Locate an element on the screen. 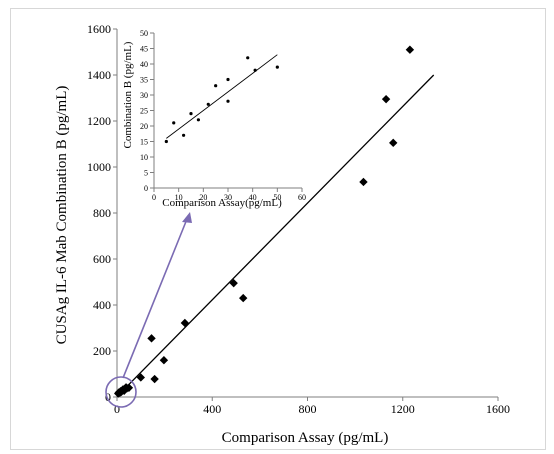 The image size is (554, 454). inset-axes: 0 10 20 30 40 50 60 0 5 10 15 20 25 30 35 40 45 50 is located at coordinates (223, 115).